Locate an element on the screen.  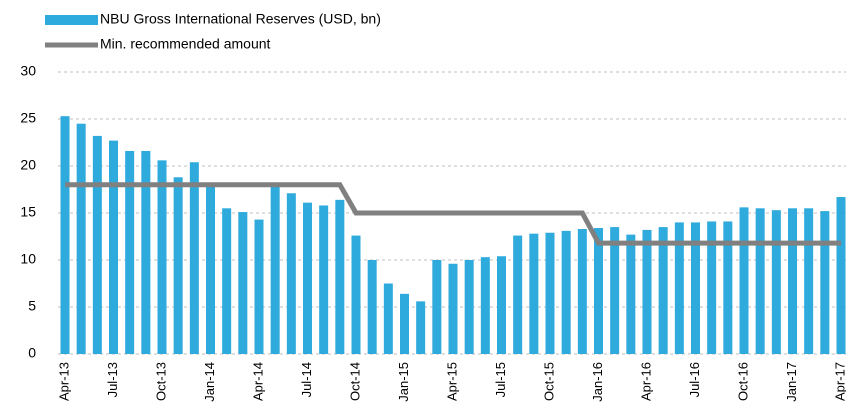
y-tick-label: 30 is located at coordinates (28, 71).